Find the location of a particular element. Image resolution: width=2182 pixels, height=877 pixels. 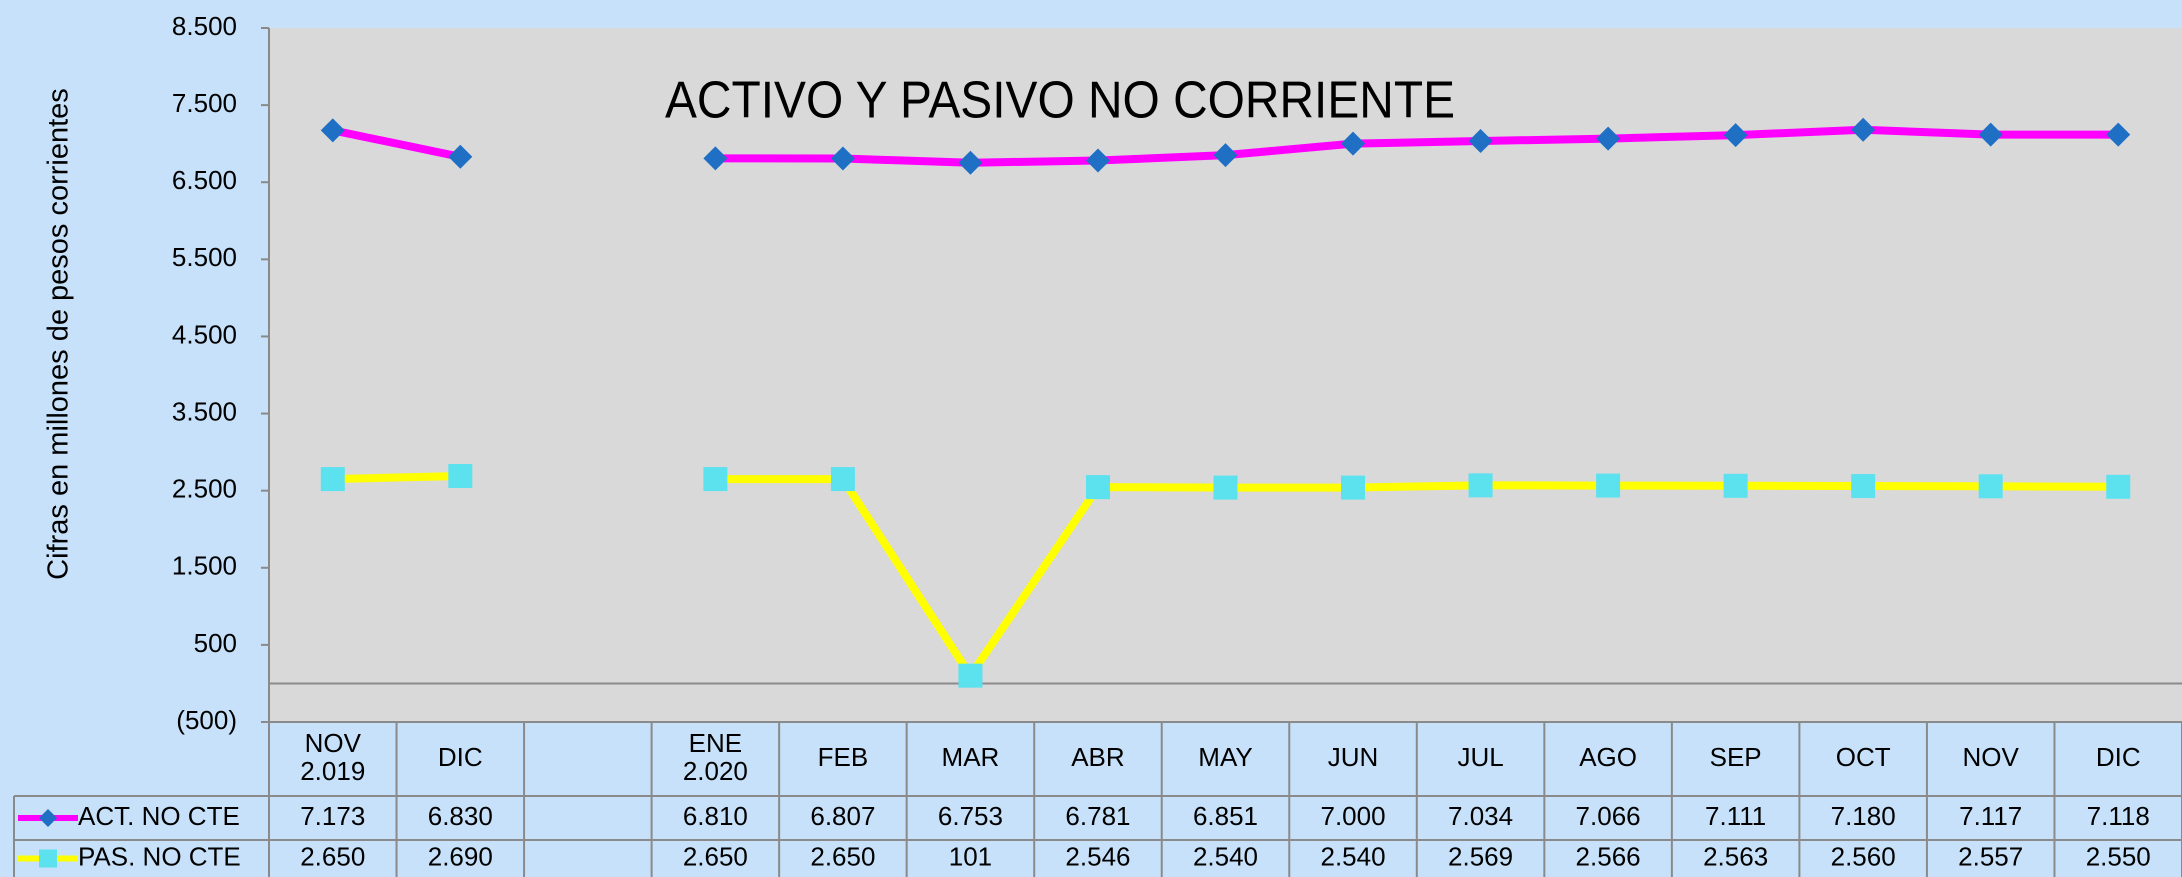

data-label: 7.034 is located at coordinates (1480, 816).